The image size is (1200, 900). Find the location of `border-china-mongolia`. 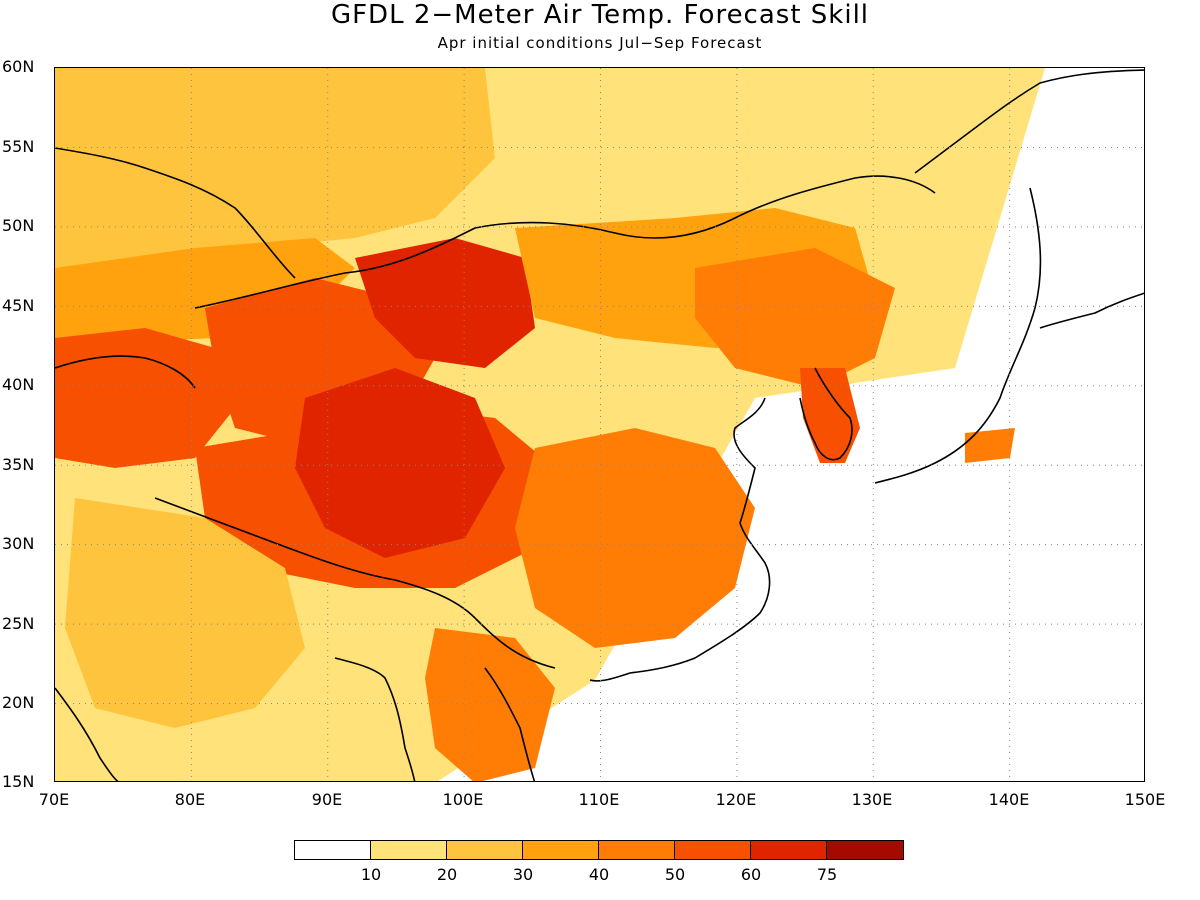

border-china-mongolia is located at coordinates (565, 242).